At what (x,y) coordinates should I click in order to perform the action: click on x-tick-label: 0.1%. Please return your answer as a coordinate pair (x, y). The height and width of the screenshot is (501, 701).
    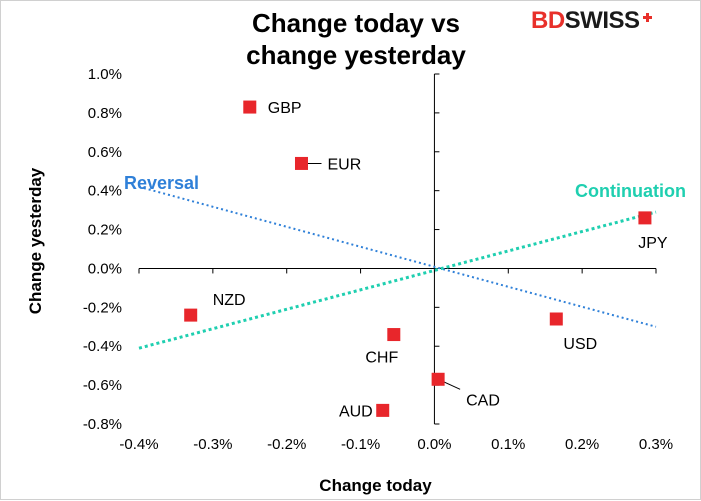
    Looking at the image, I should click on (508, 444).